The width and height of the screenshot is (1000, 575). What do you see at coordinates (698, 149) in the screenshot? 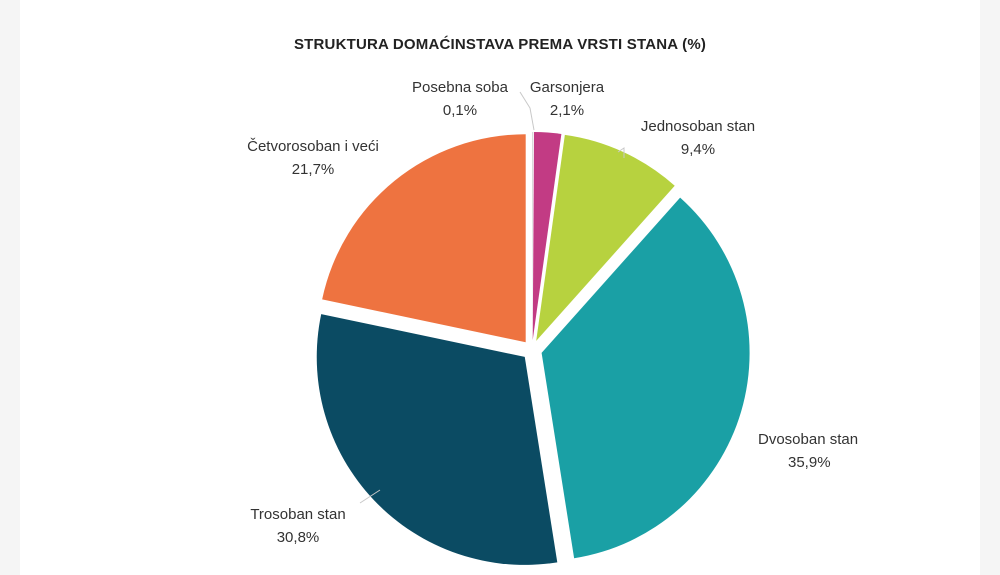
I see `slice-label-value: 9,4%` at bounding box center [698, 149].